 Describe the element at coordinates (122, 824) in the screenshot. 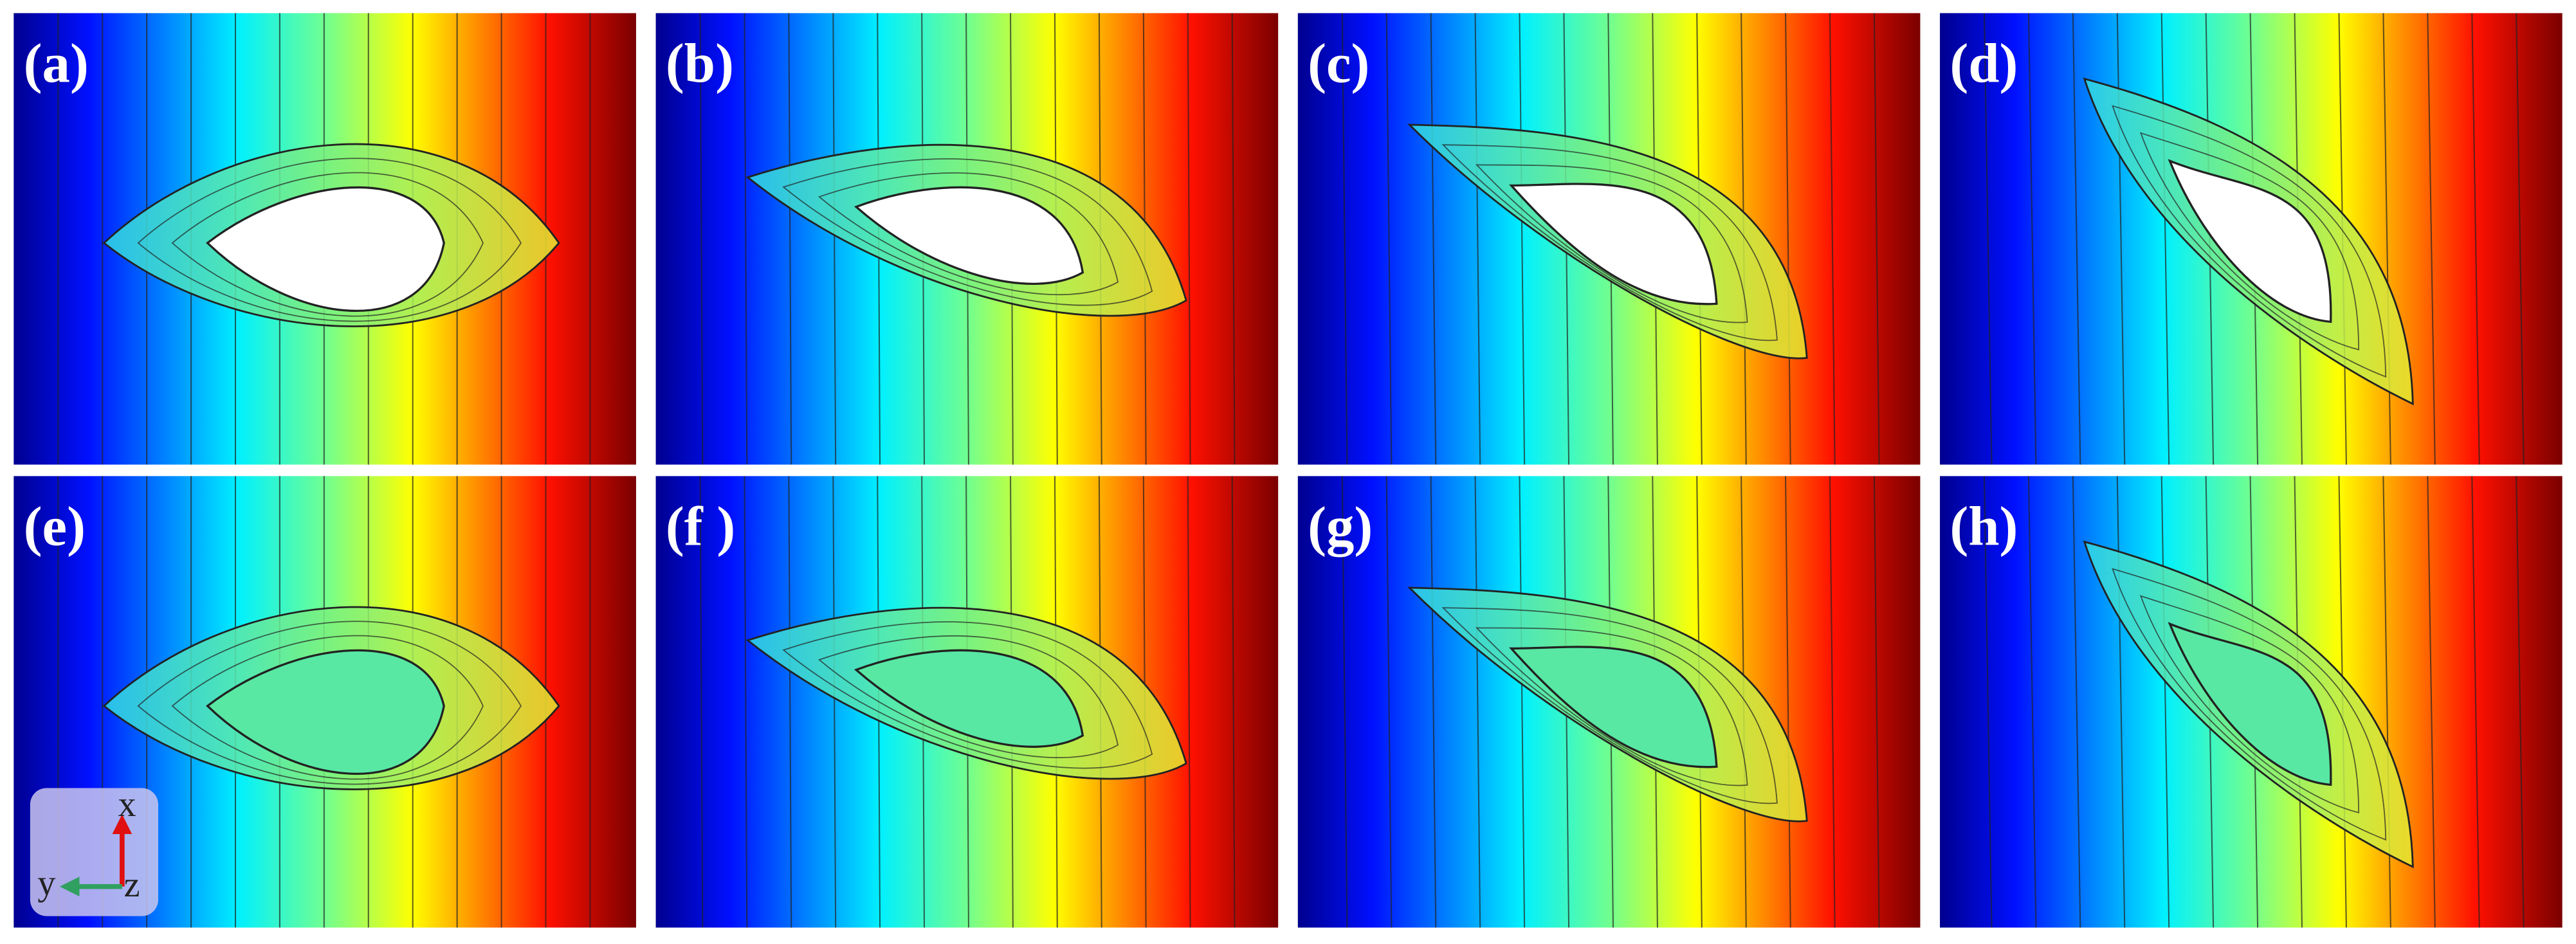

I see `x-arrowhead` at that location.